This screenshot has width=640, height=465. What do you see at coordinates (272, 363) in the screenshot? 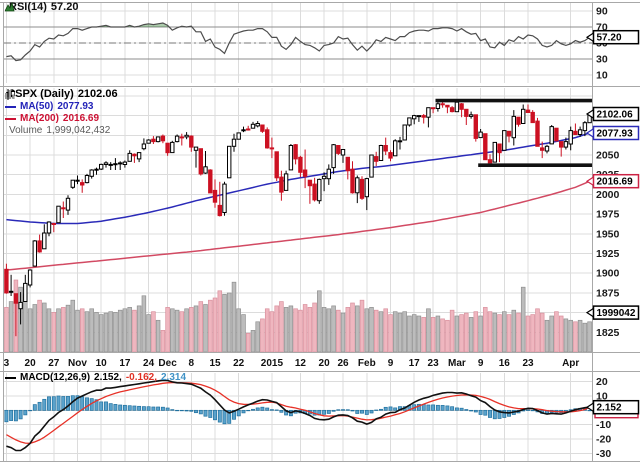
I see `x-tick-label: 2015` at bounding box center [272, 363].